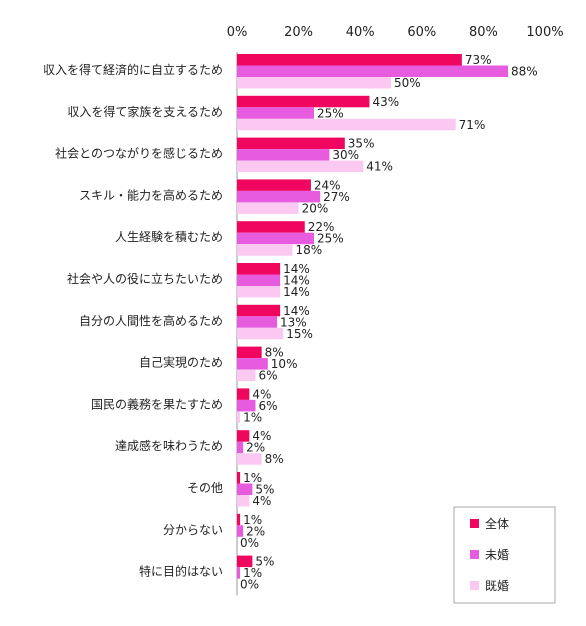 This screenshot has height=626, width=586. I want to click on category-label: 達成感を味わうため, so click(169, 445).